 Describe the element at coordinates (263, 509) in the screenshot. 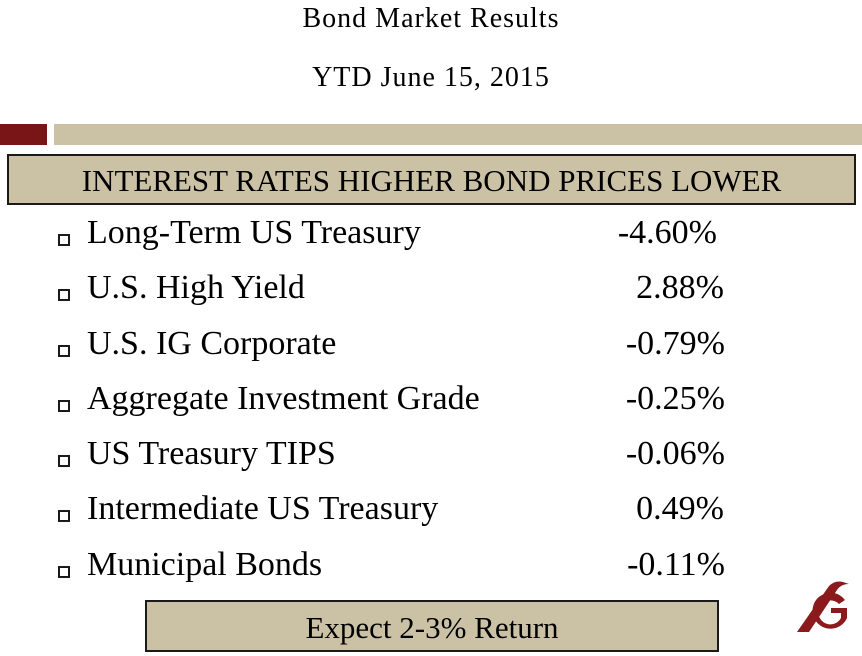

I see `item-label: Intermediate US Treasury` at that location.